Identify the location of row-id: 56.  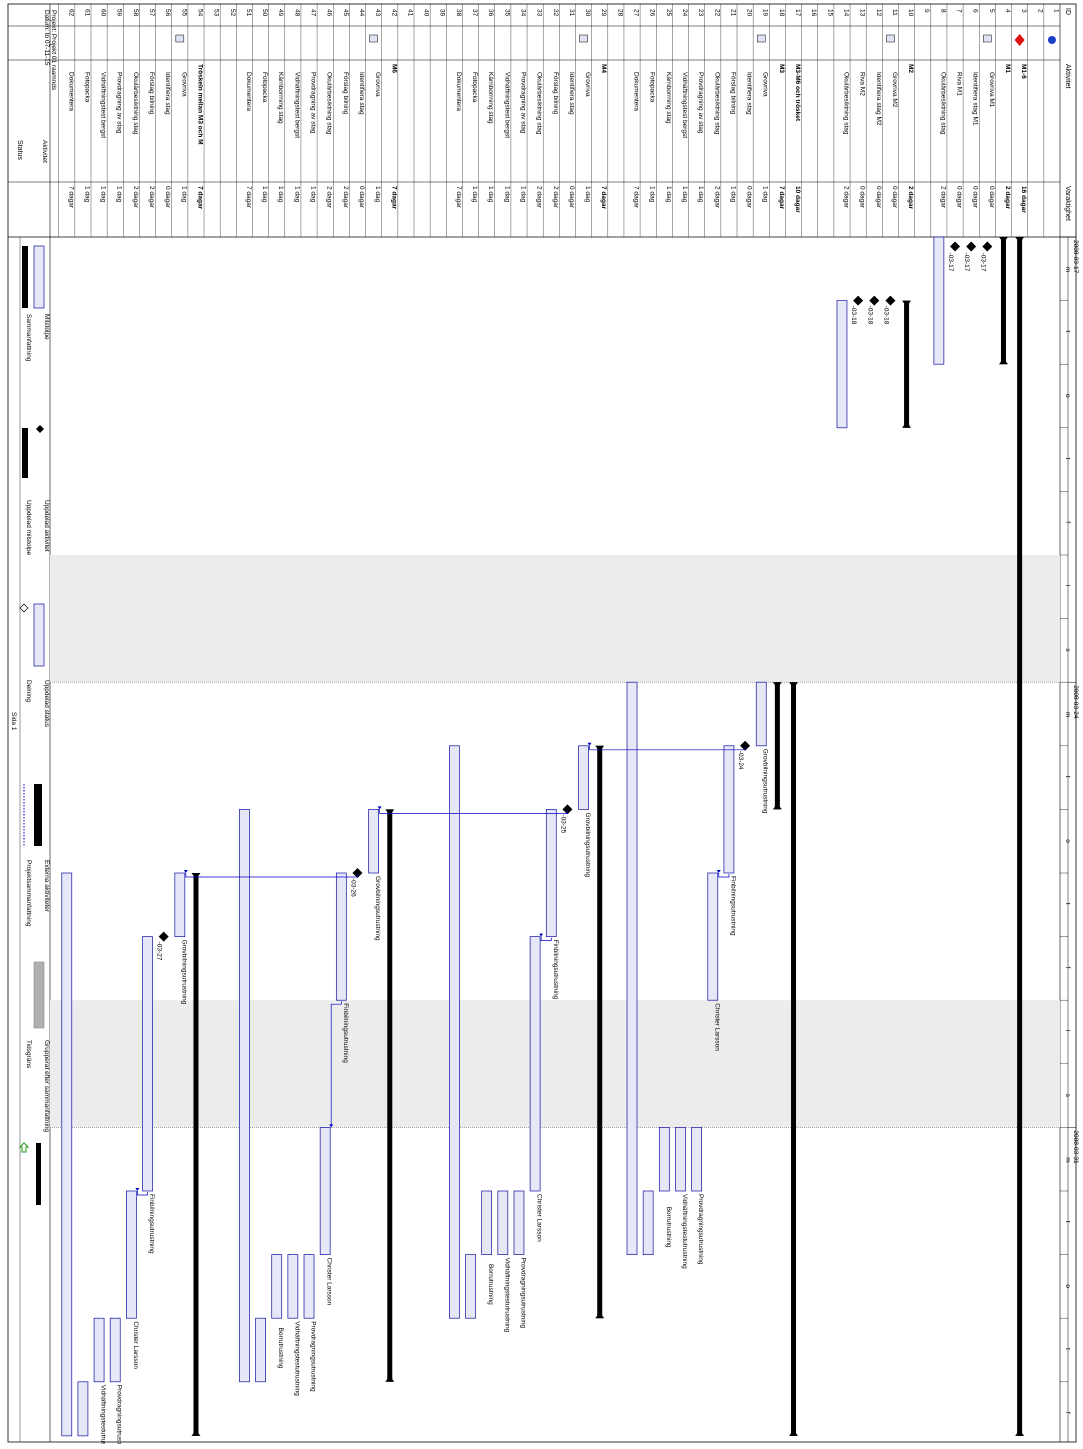
(167, 13).